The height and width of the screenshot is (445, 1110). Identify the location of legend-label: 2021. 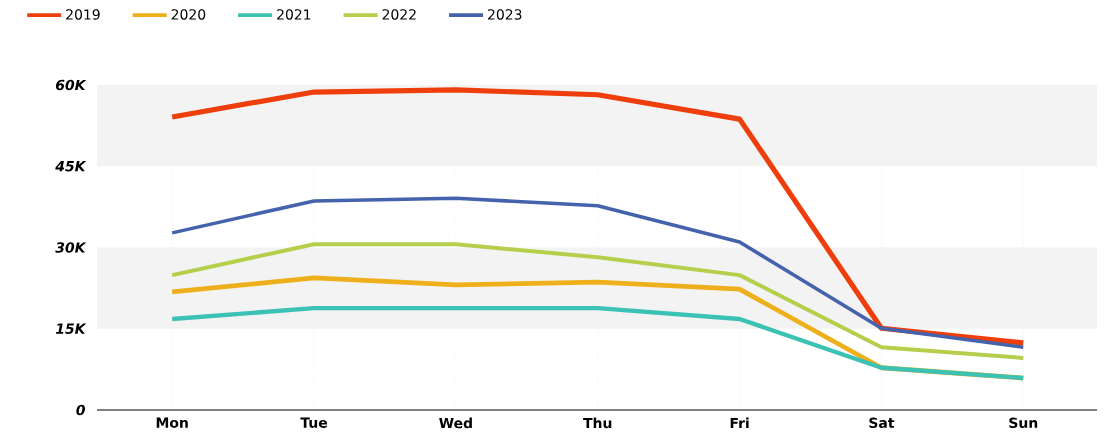
(294, 14).